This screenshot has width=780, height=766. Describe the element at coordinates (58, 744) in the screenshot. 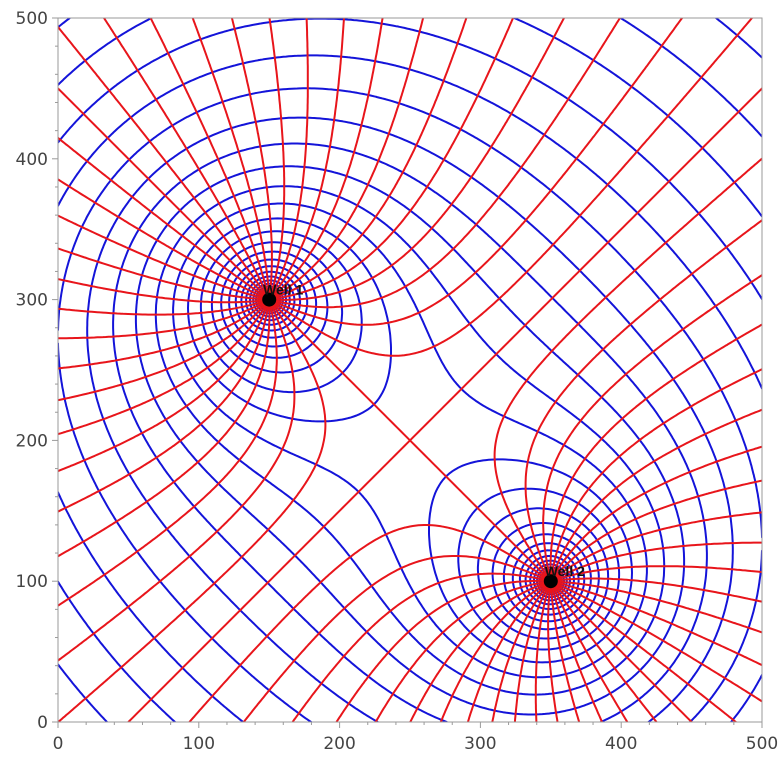

I see `x-tick-label: 0` at that location.